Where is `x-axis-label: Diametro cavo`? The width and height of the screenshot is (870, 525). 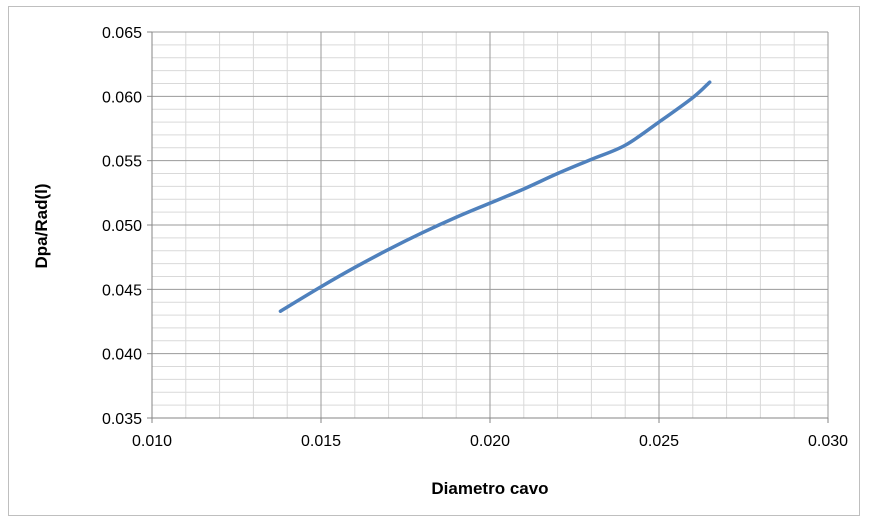 x-axis-label: Diametro cavo is located at coordinates (489, 488).